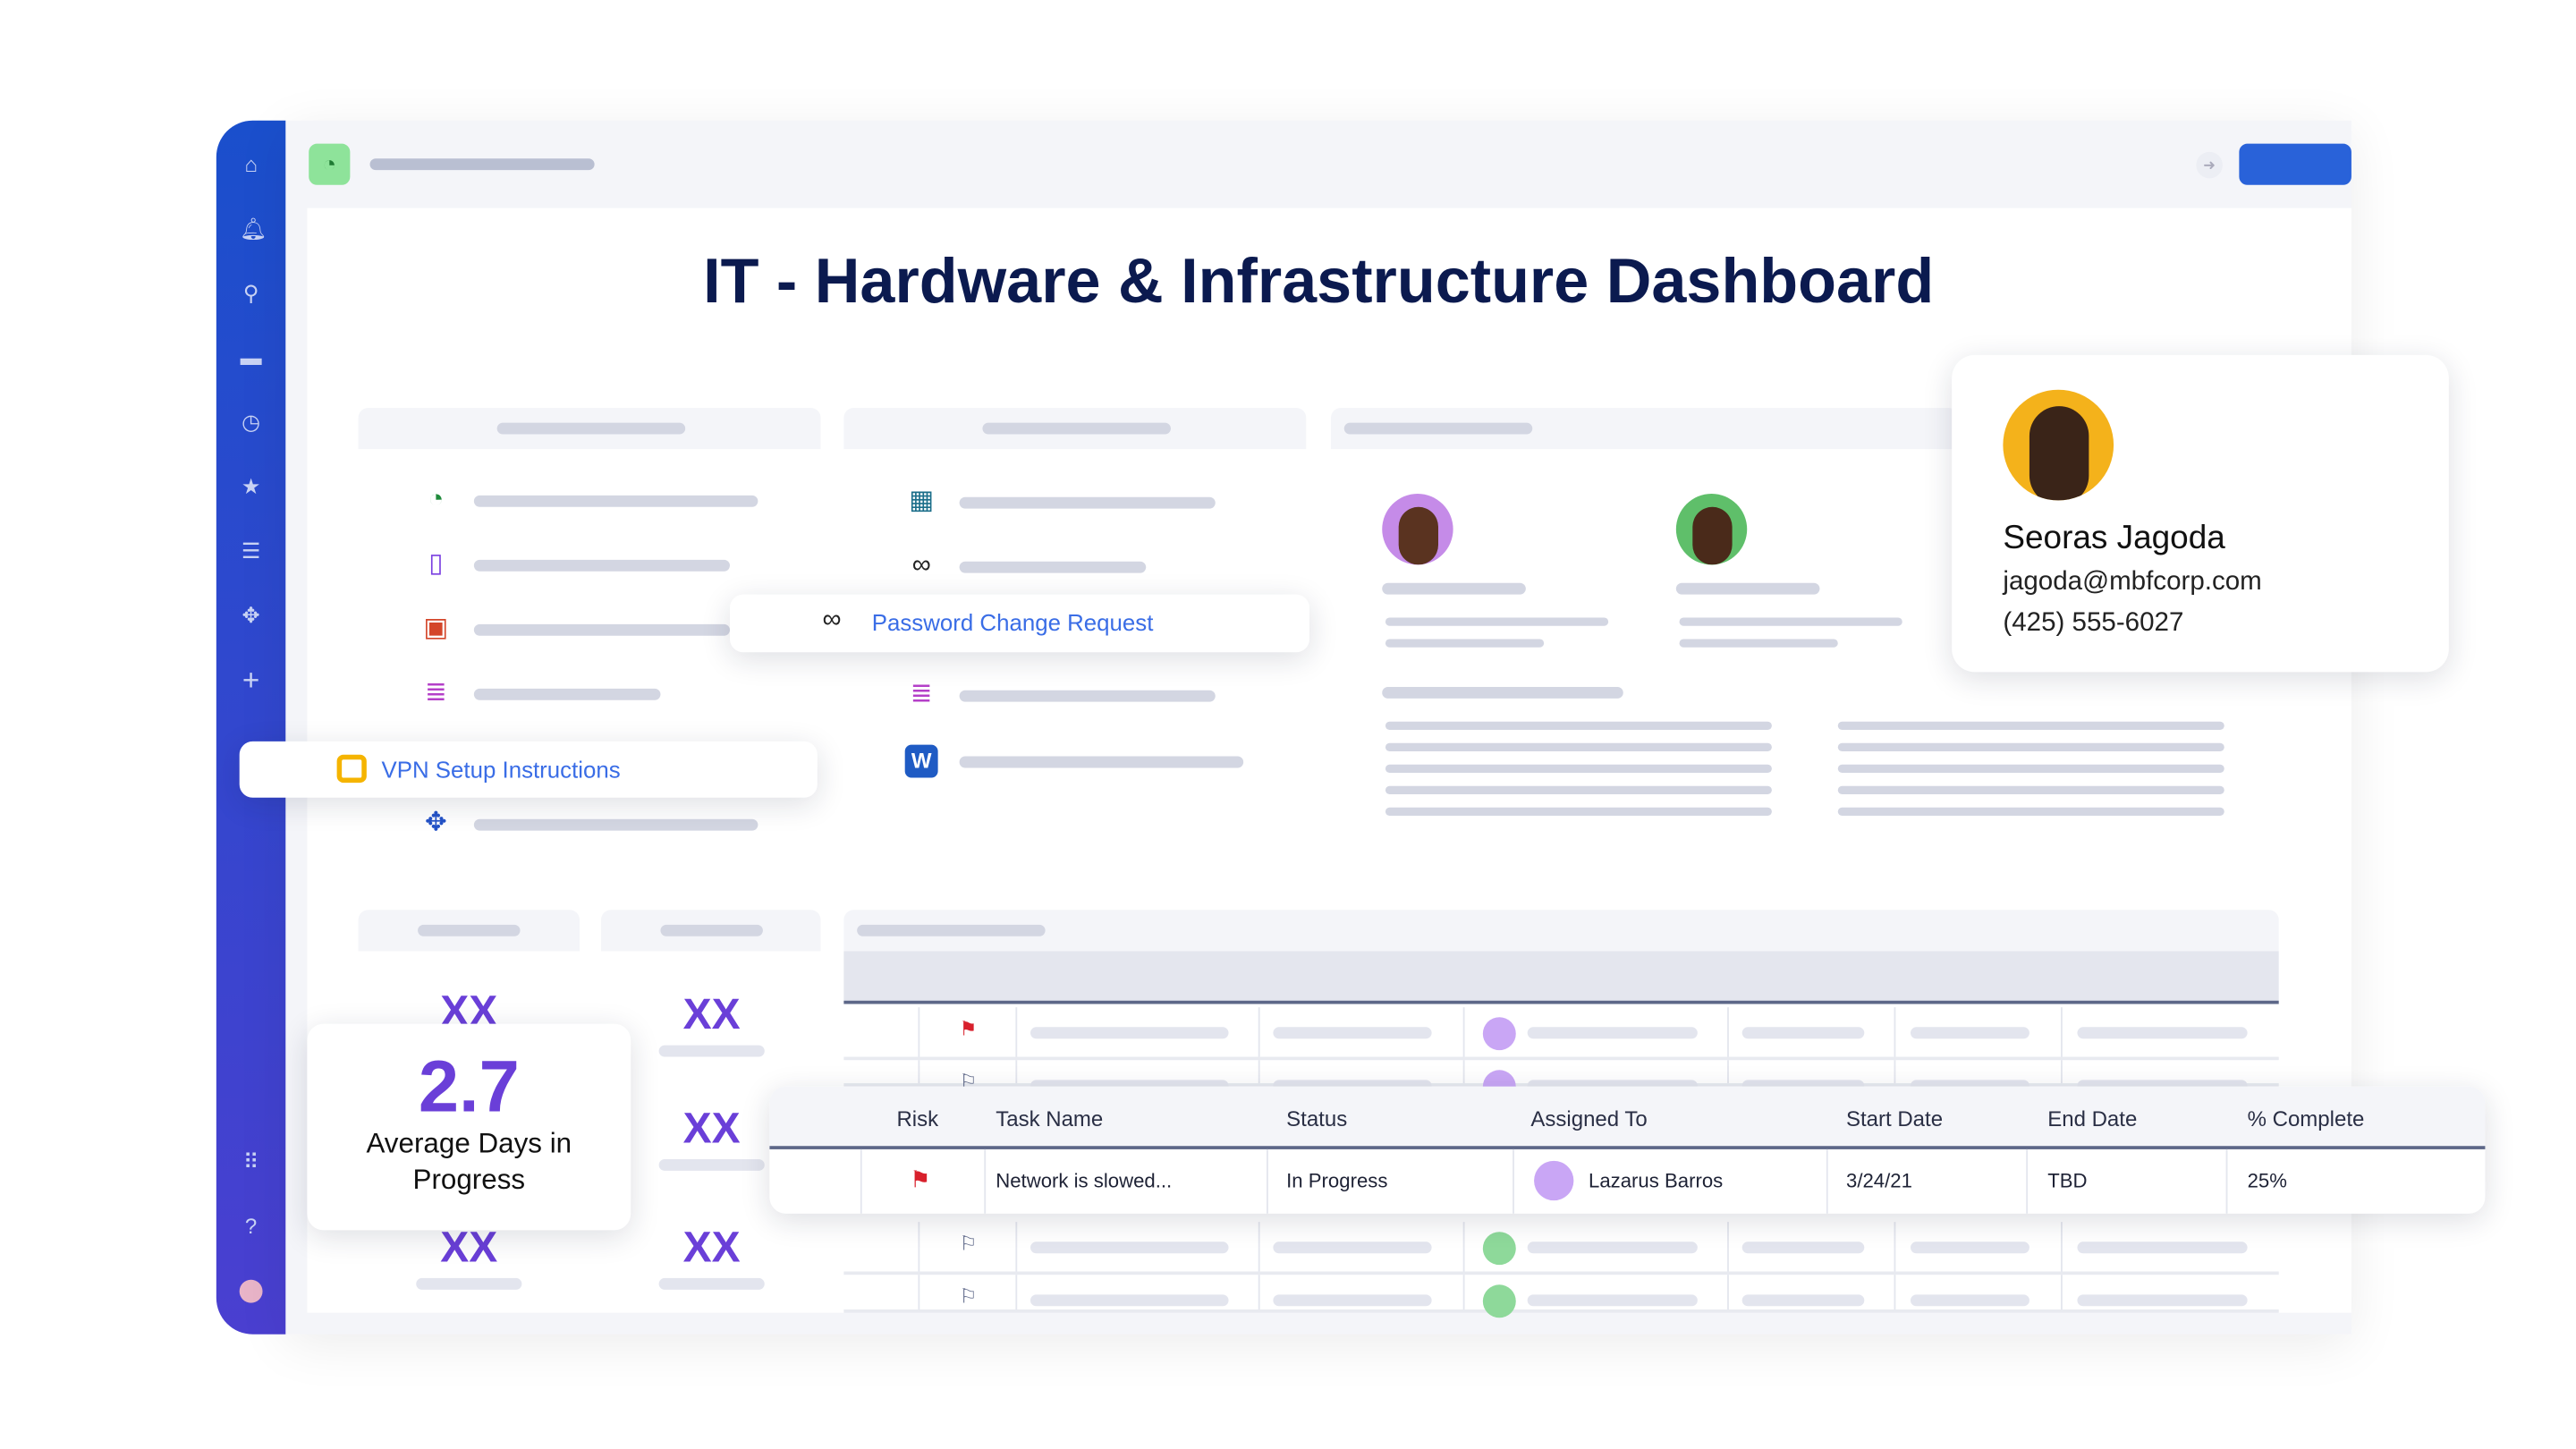 This screenshot has width=2576, height=1449. What do you see at coordinates (1561, 1034) in the screenshot?
I see `table-row-placeholder: ⚑` at bounding box center [1561, 1034].